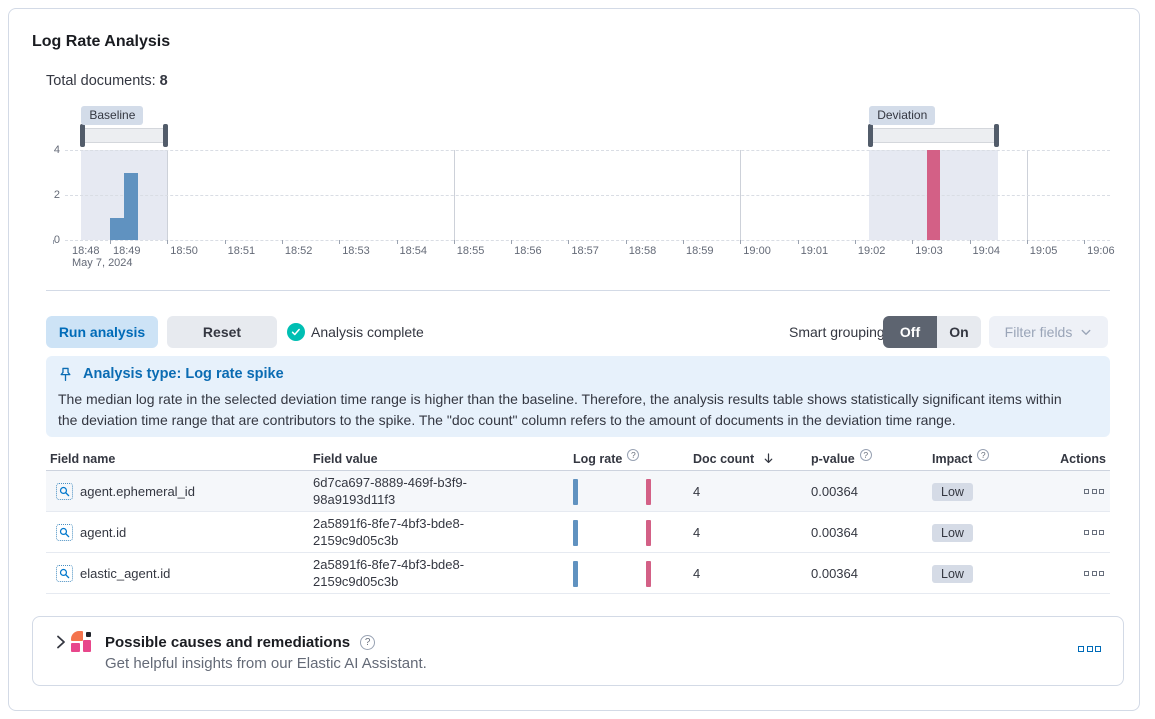 Image resolution: width=1155 pixels, height=719 pixels. I want to click on x-axis-label: 19:05, so click(1043, 251).